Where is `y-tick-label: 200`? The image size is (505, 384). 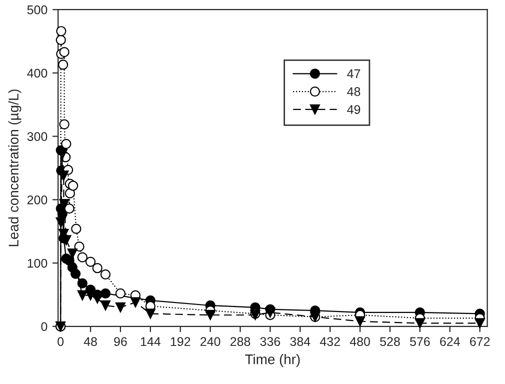
y-tick-label: 200 is located at coordinates (37, 199).